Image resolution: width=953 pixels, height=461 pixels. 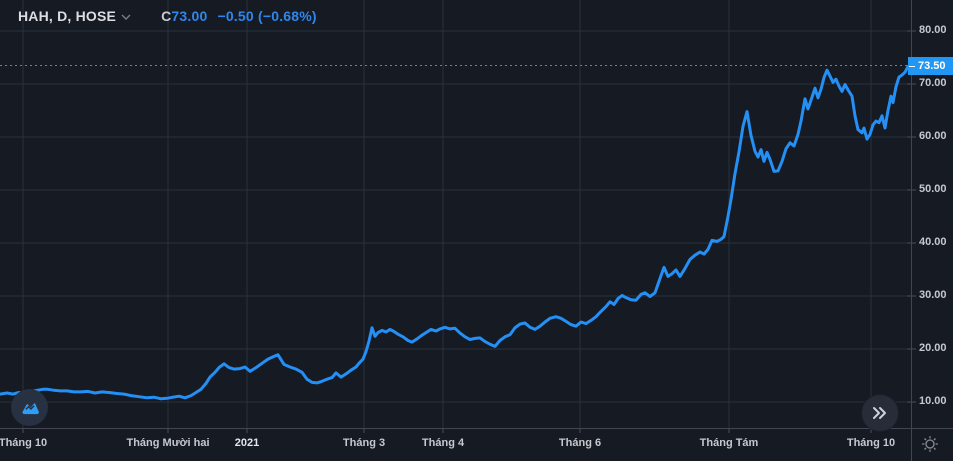 What do you see at coordinates (933, 189) in the screenshot?
I see `price-tick-label: 50.00` at bounding box center [933, 189].